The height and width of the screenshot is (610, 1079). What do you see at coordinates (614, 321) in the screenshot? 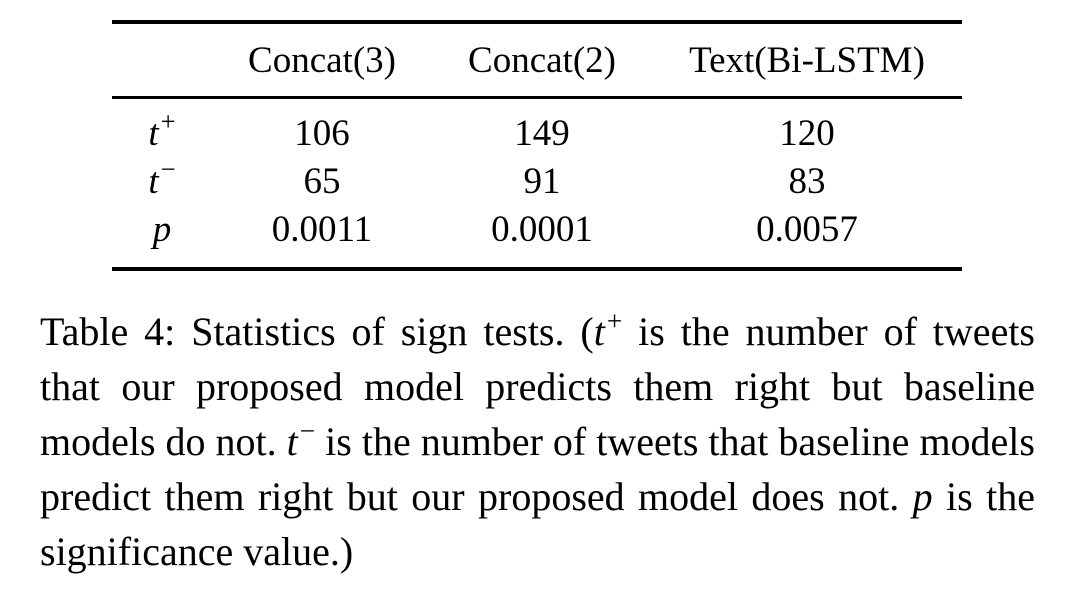
I see `caption-sup-plus: +` at bounding box center [614, 321].